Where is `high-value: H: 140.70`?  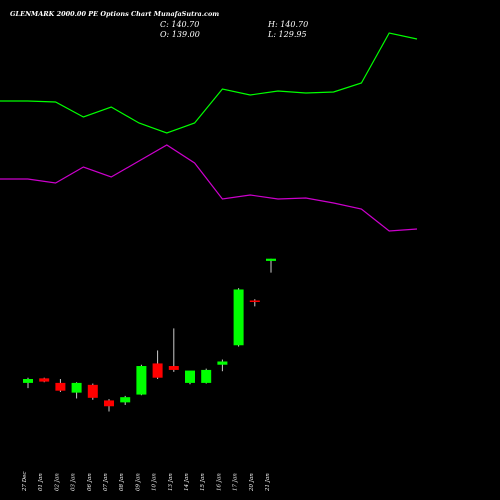 high-value: H: 140.70 is located at coordinates (287, 24).